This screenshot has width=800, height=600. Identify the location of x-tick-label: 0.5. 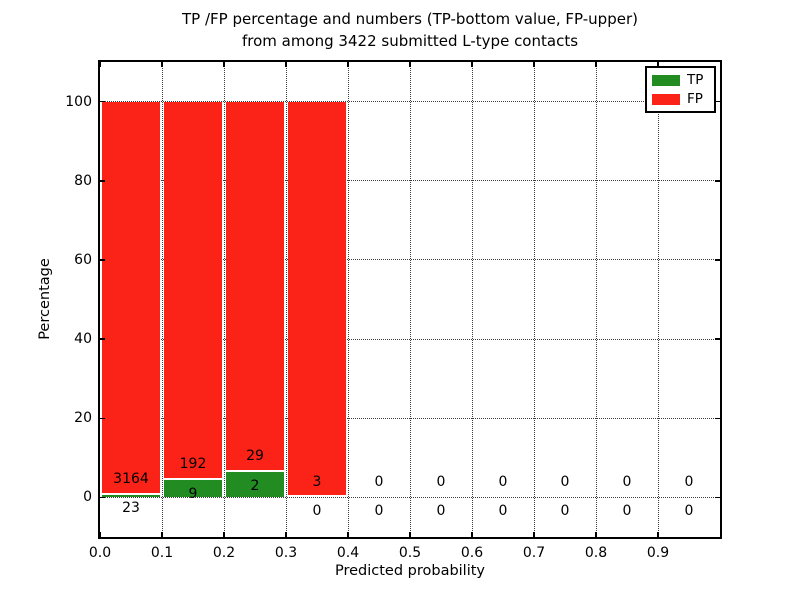
(410, 553).